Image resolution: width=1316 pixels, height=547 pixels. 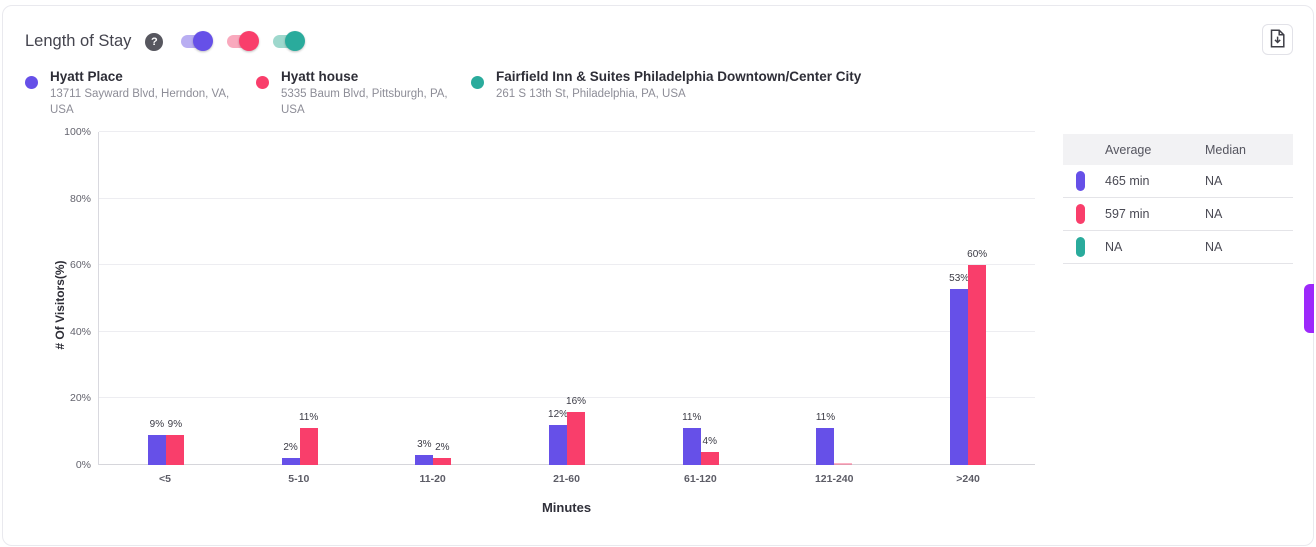 What do you see at coordinates (164, 479) in the screenshot?
I see `x-tick-label: <5` at bounding box center [164, 479].